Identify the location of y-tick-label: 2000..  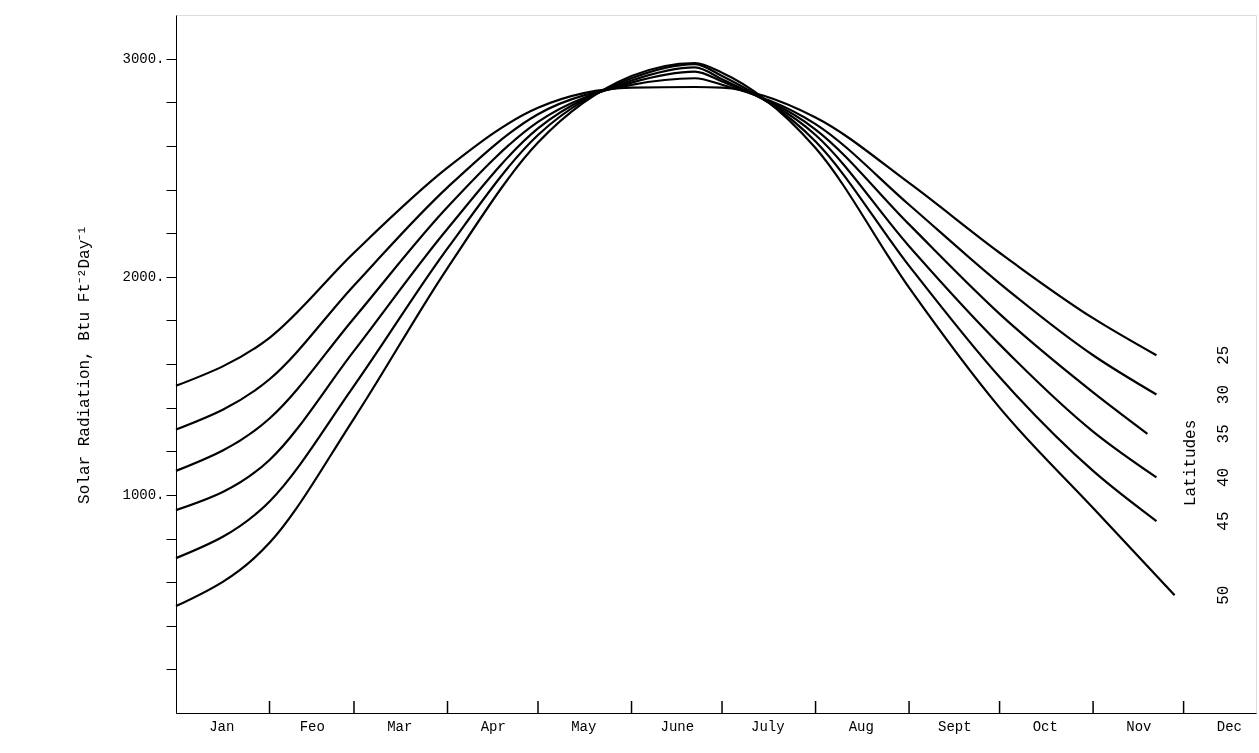
(143, 277).